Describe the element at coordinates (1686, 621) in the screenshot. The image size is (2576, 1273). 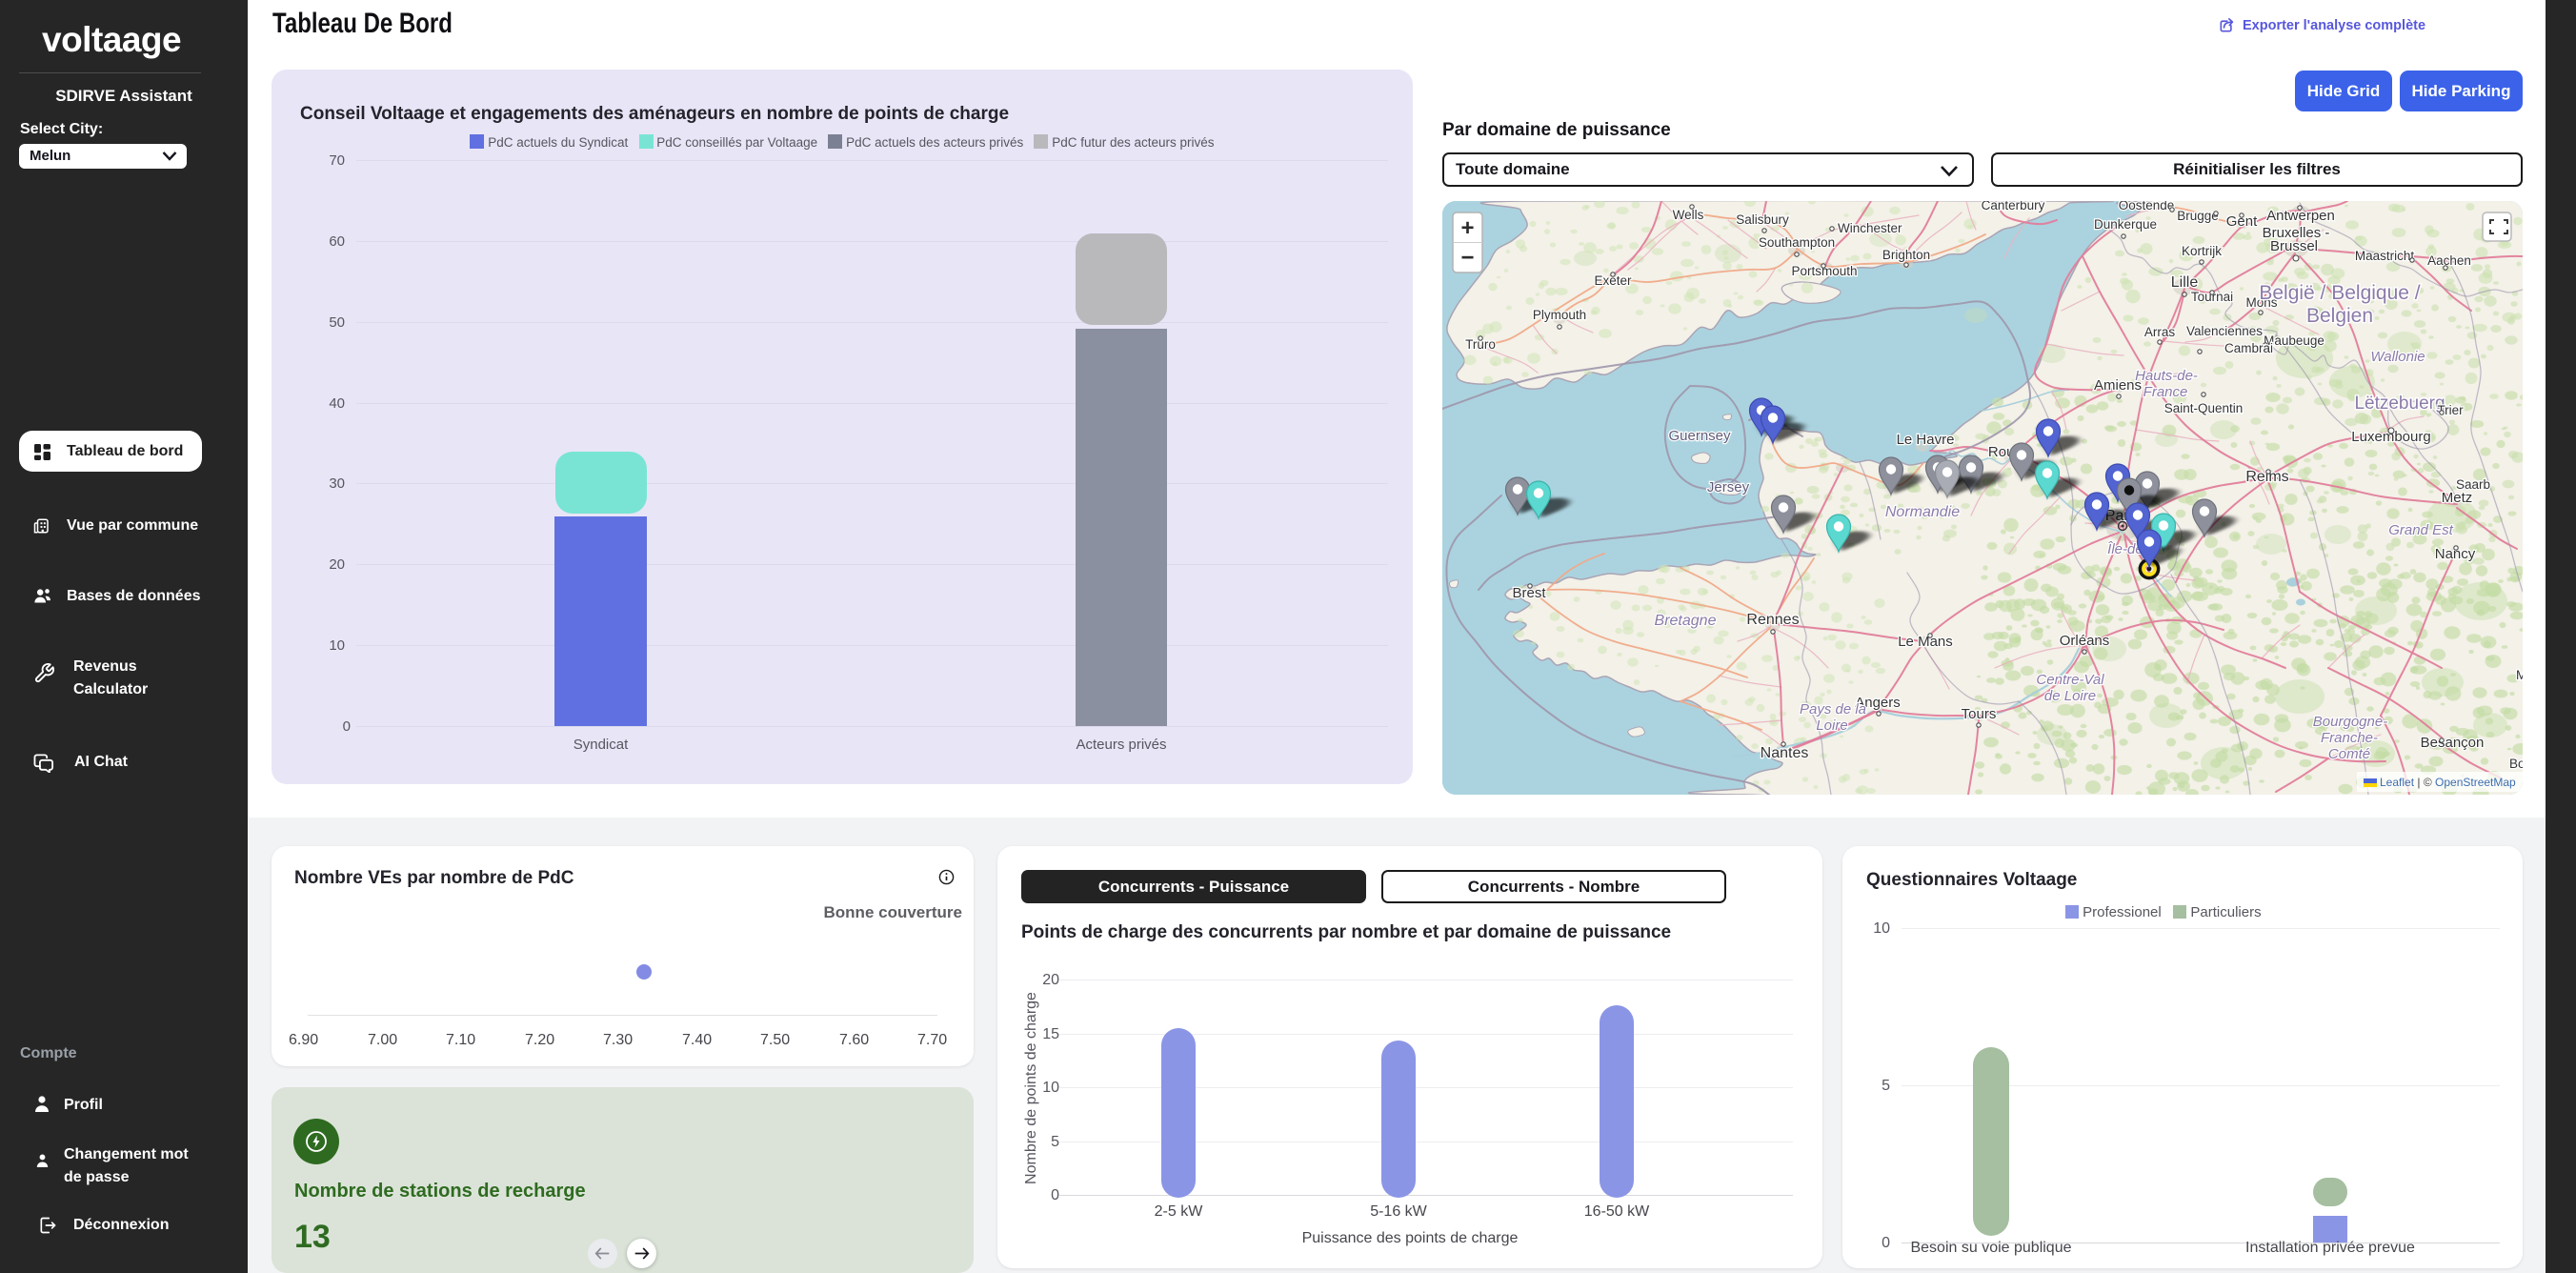
I see `svg-text: Bretagne` at that location.